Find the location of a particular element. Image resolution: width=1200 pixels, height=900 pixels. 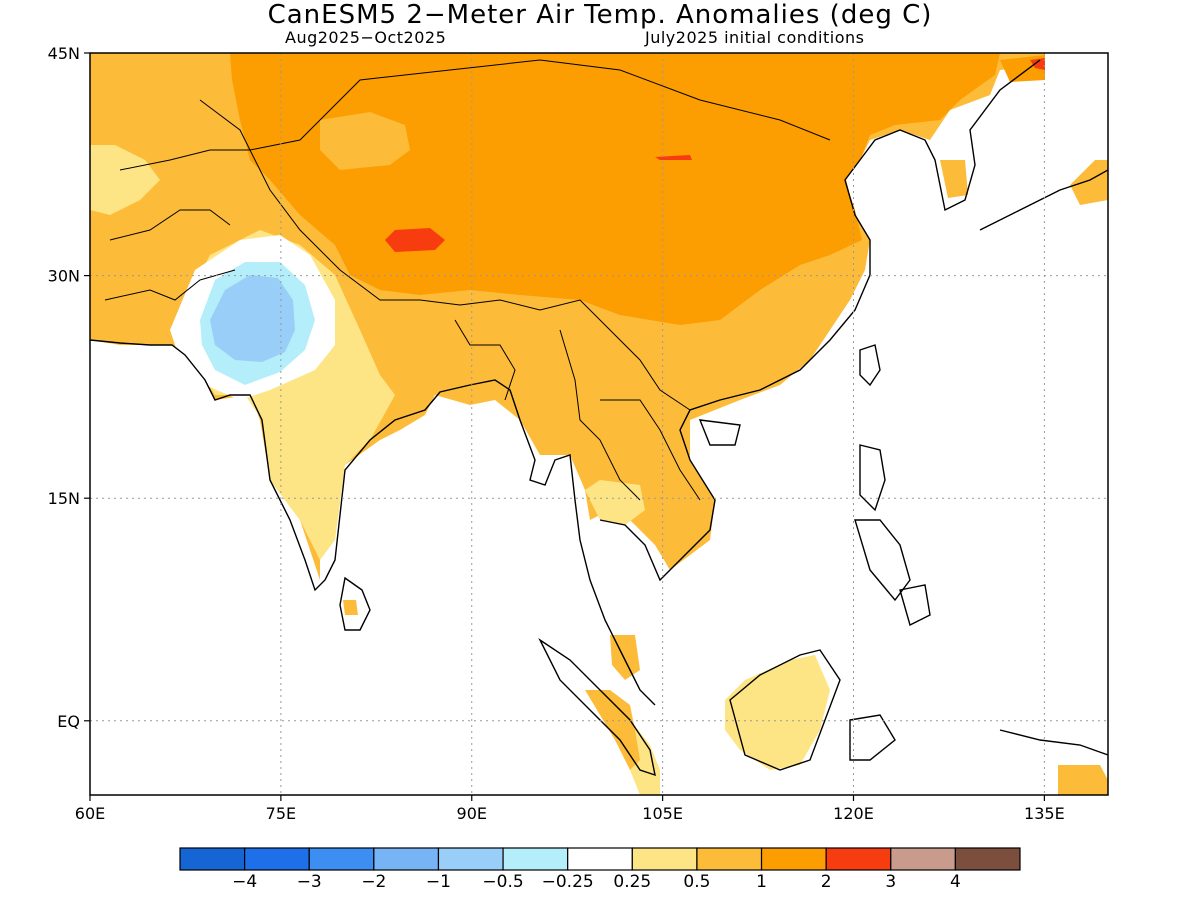

lon-tick-label: 105E is located at coordinates (662, 813).